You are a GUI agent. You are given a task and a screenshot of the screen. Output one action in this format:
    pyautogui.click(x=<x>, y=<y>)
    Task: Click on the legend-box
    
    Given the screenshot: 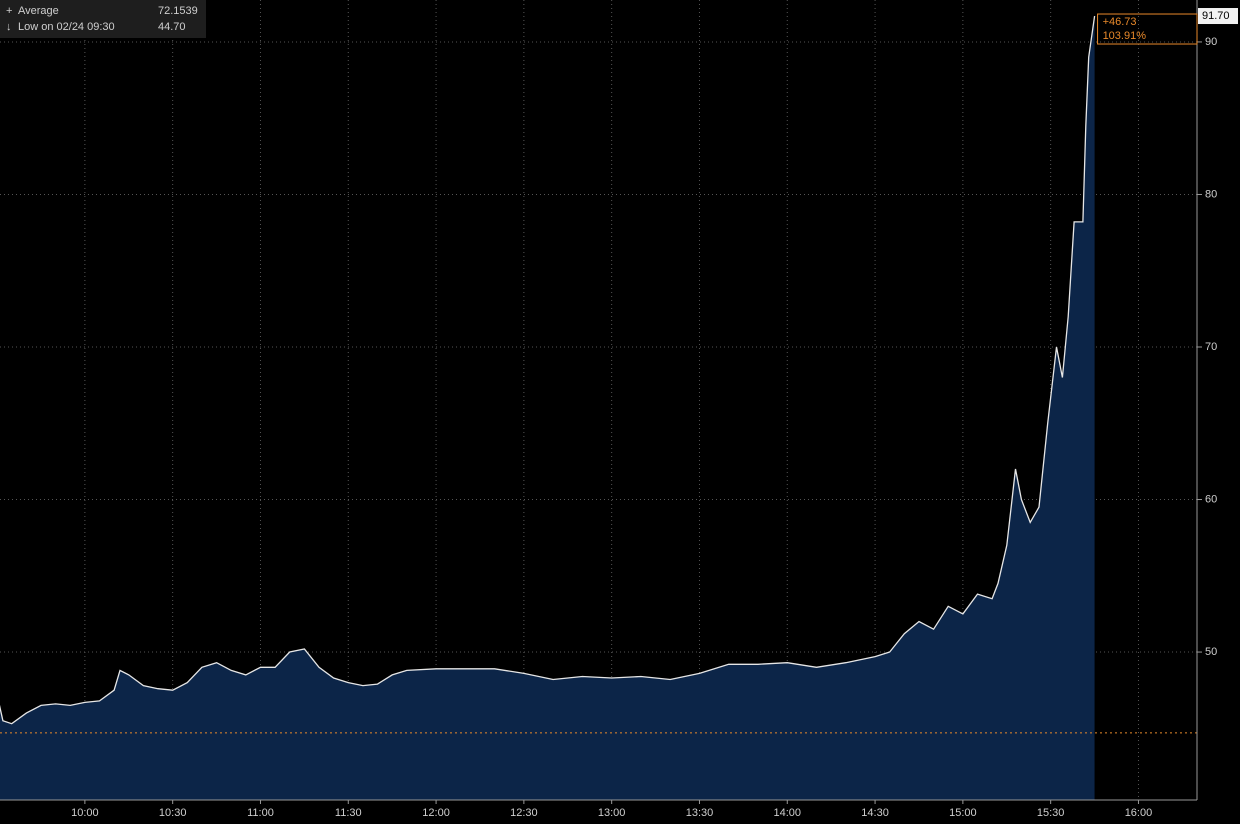 What is the action you would take?
    pyautogui.click(x=103, y=19)
    